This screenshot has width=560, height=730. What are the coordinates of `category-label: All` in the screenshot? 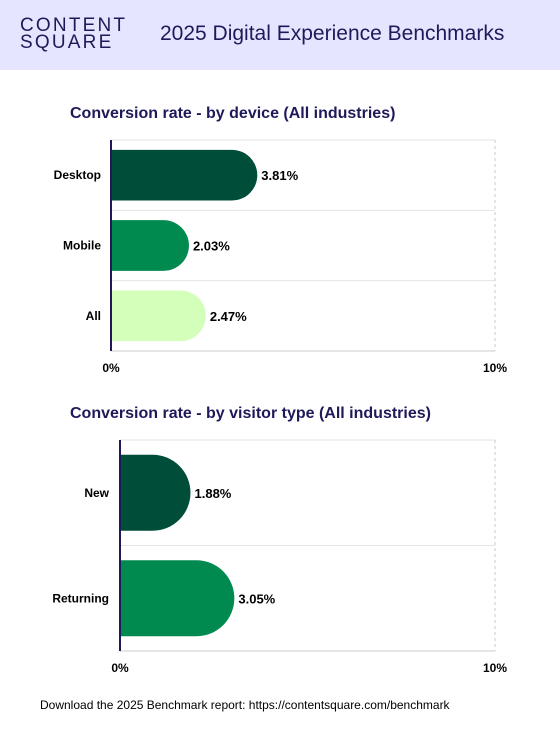 It's located at (93, 316).